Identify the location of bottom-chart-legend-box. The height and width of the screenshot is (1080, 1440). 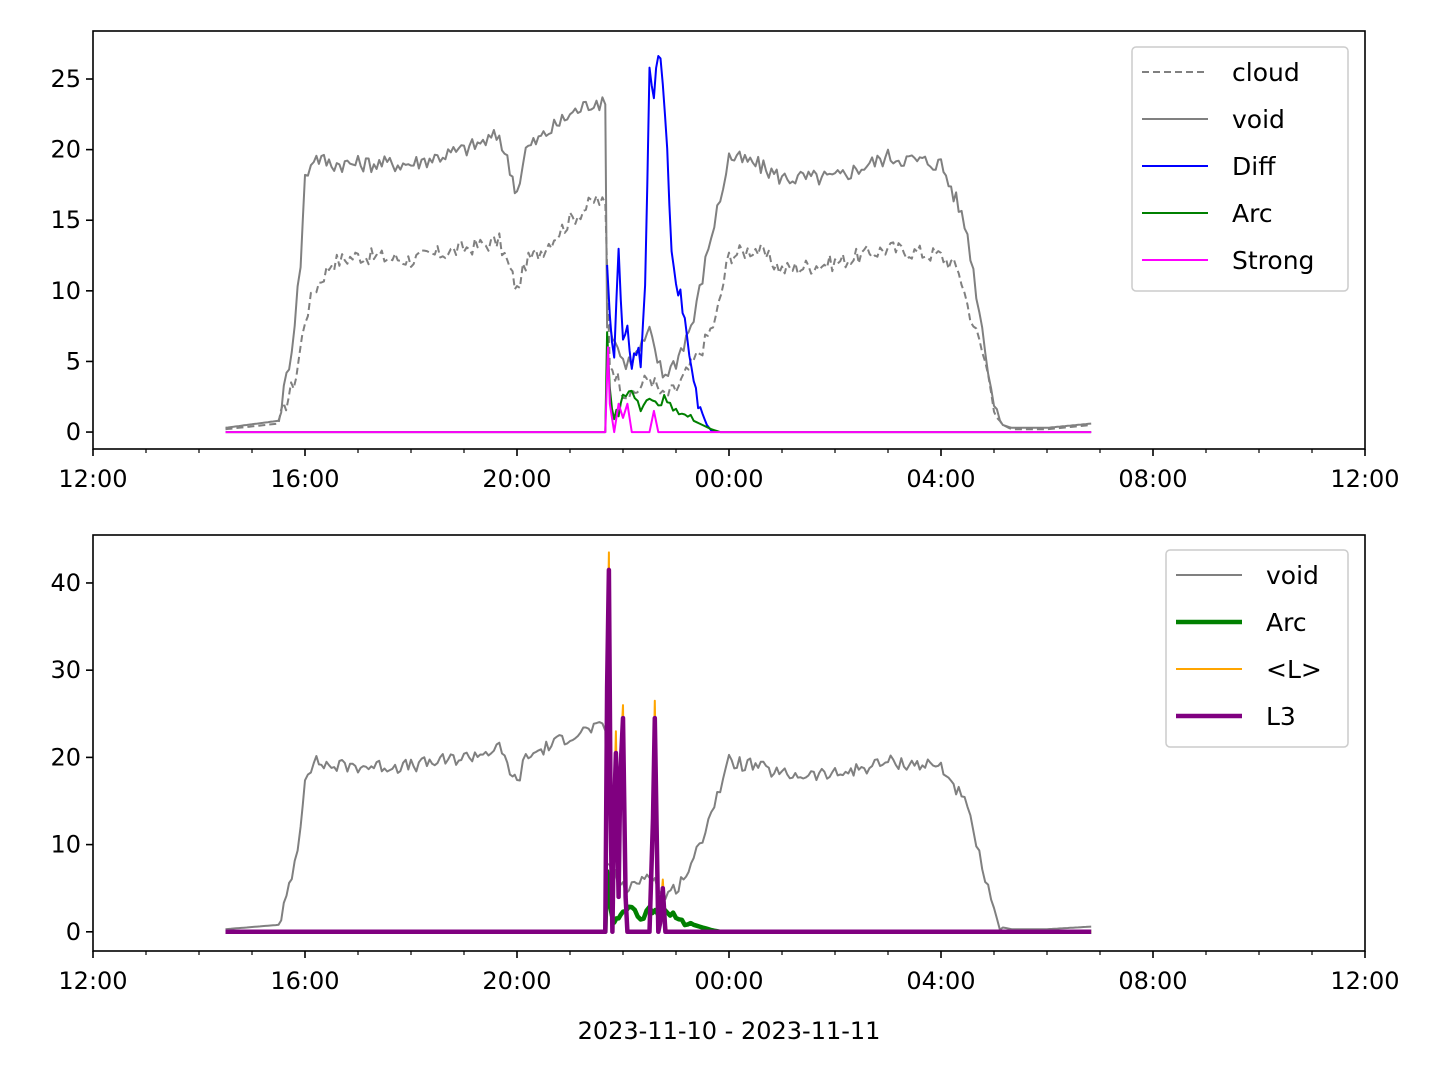
(1257, 648).